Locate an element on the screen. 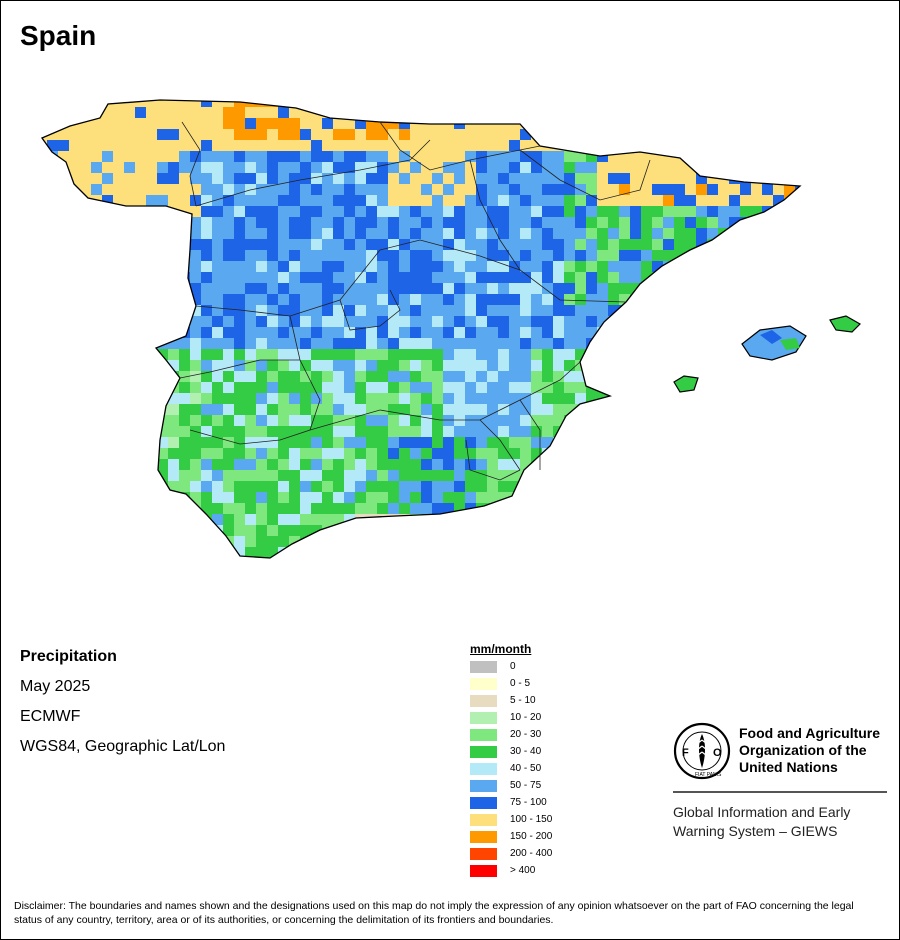 The height and width of the screenshot is (940, 900). legend-item: 5 - 10 is located at coordinates (530, 701).